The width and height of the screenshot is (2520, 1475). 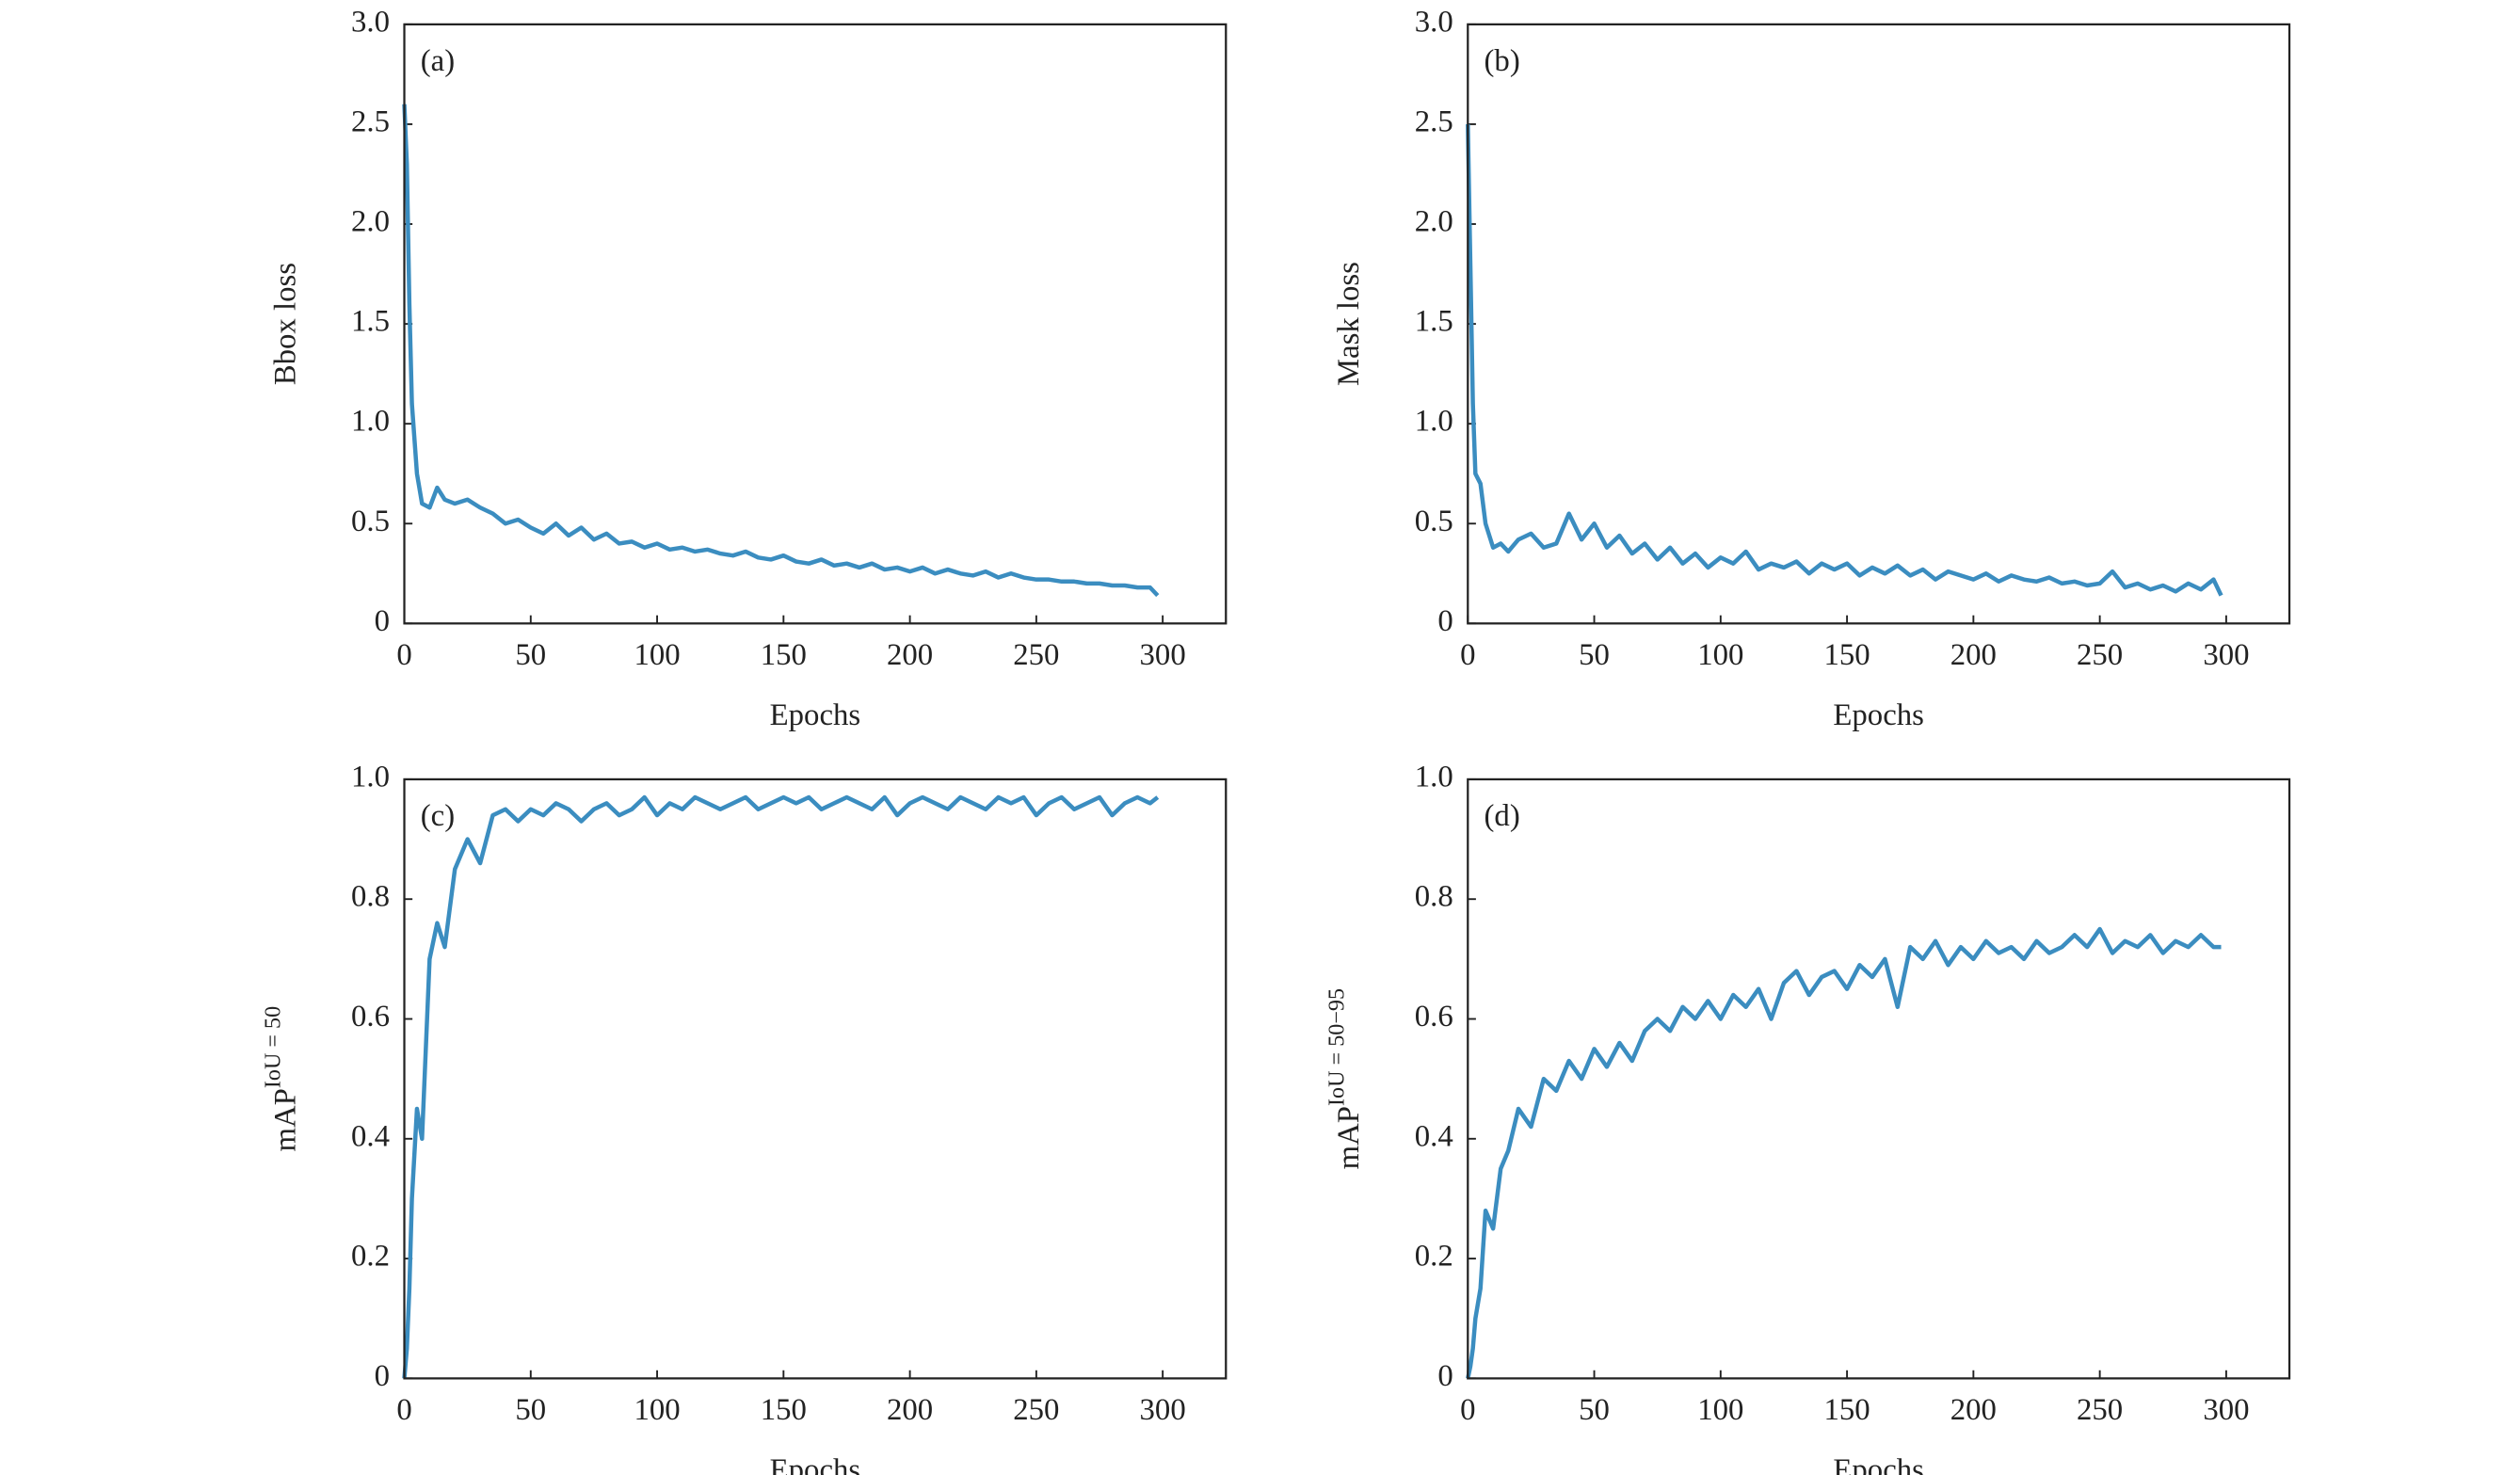 What do you see at coordinates (438, 61) in the screenshot?
I see `panel-label: (a)` at bounding box center [438, 61].